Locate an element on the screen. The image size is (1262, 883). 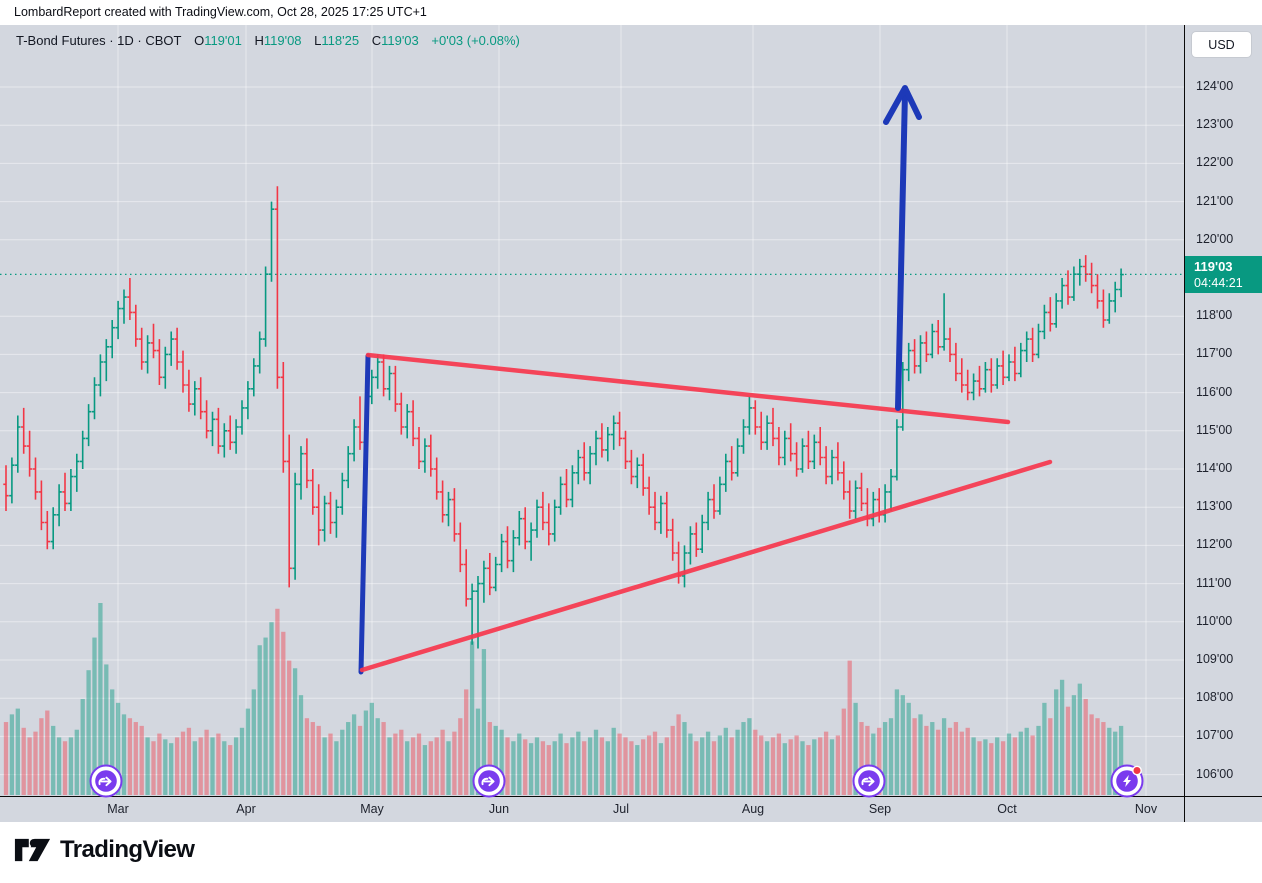
month-tick-label: Nov is located at coordinates (1146, 809).